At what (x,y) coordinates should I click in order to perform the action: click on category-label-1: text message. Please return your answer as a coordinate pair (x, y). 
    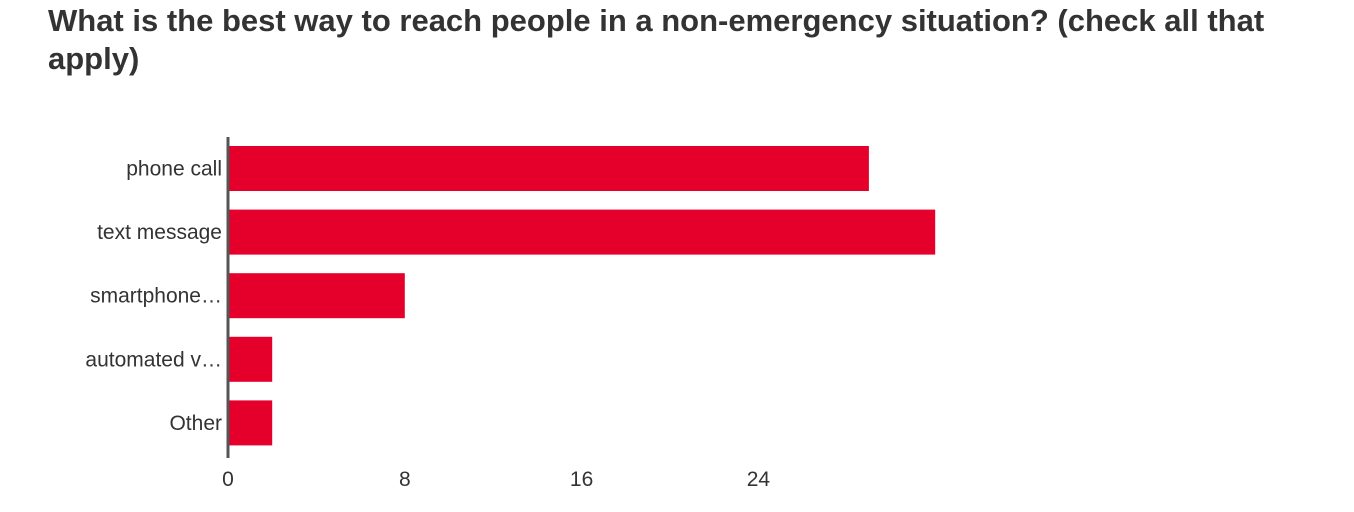
    Looking at the image, I should click on (159, 232).